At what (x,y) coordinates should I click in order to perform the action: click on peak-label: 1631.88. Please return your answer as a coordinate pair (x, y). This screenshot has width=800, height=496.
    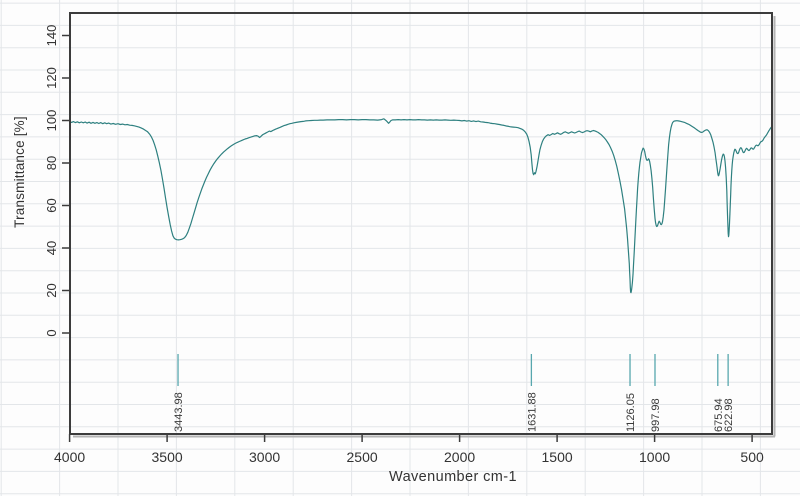
    Looking at the image, I should click on (532, 412).